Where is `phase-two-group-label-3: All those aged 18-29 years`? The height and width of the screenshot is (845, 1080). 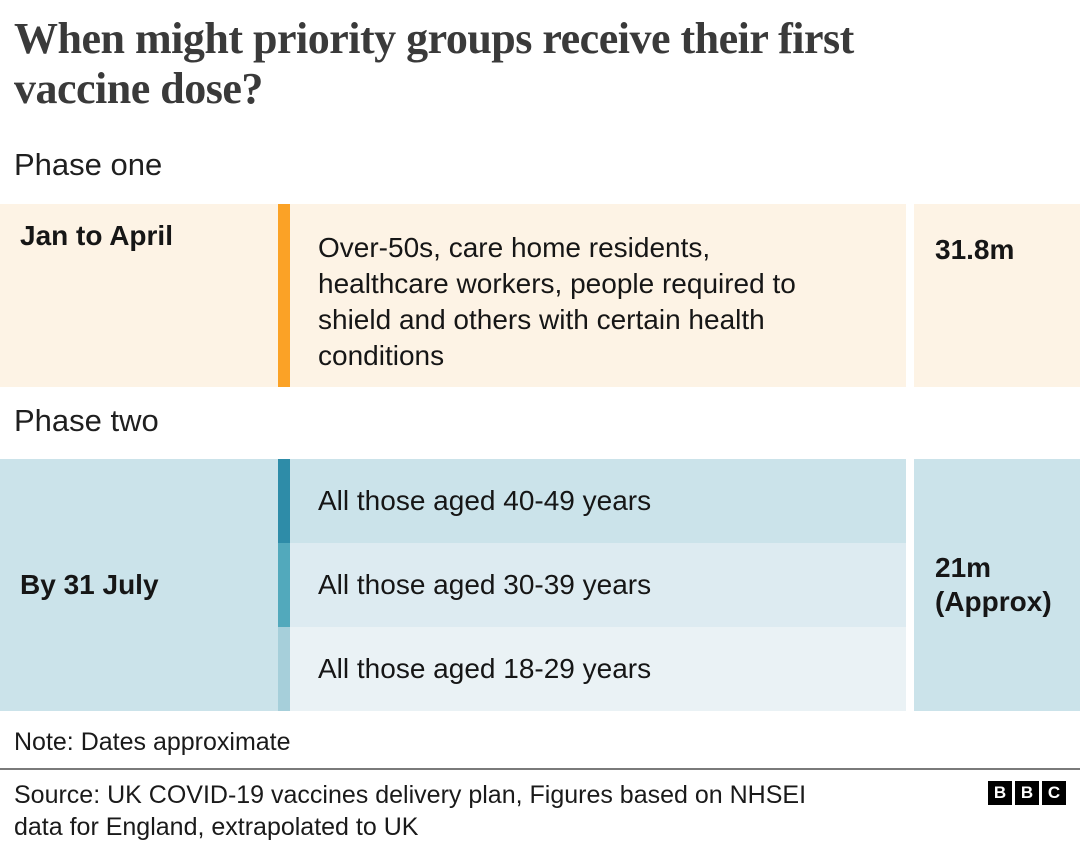 phase-two-group-label-3: All those aged 18-29 years is located at coordinates (485, 668).